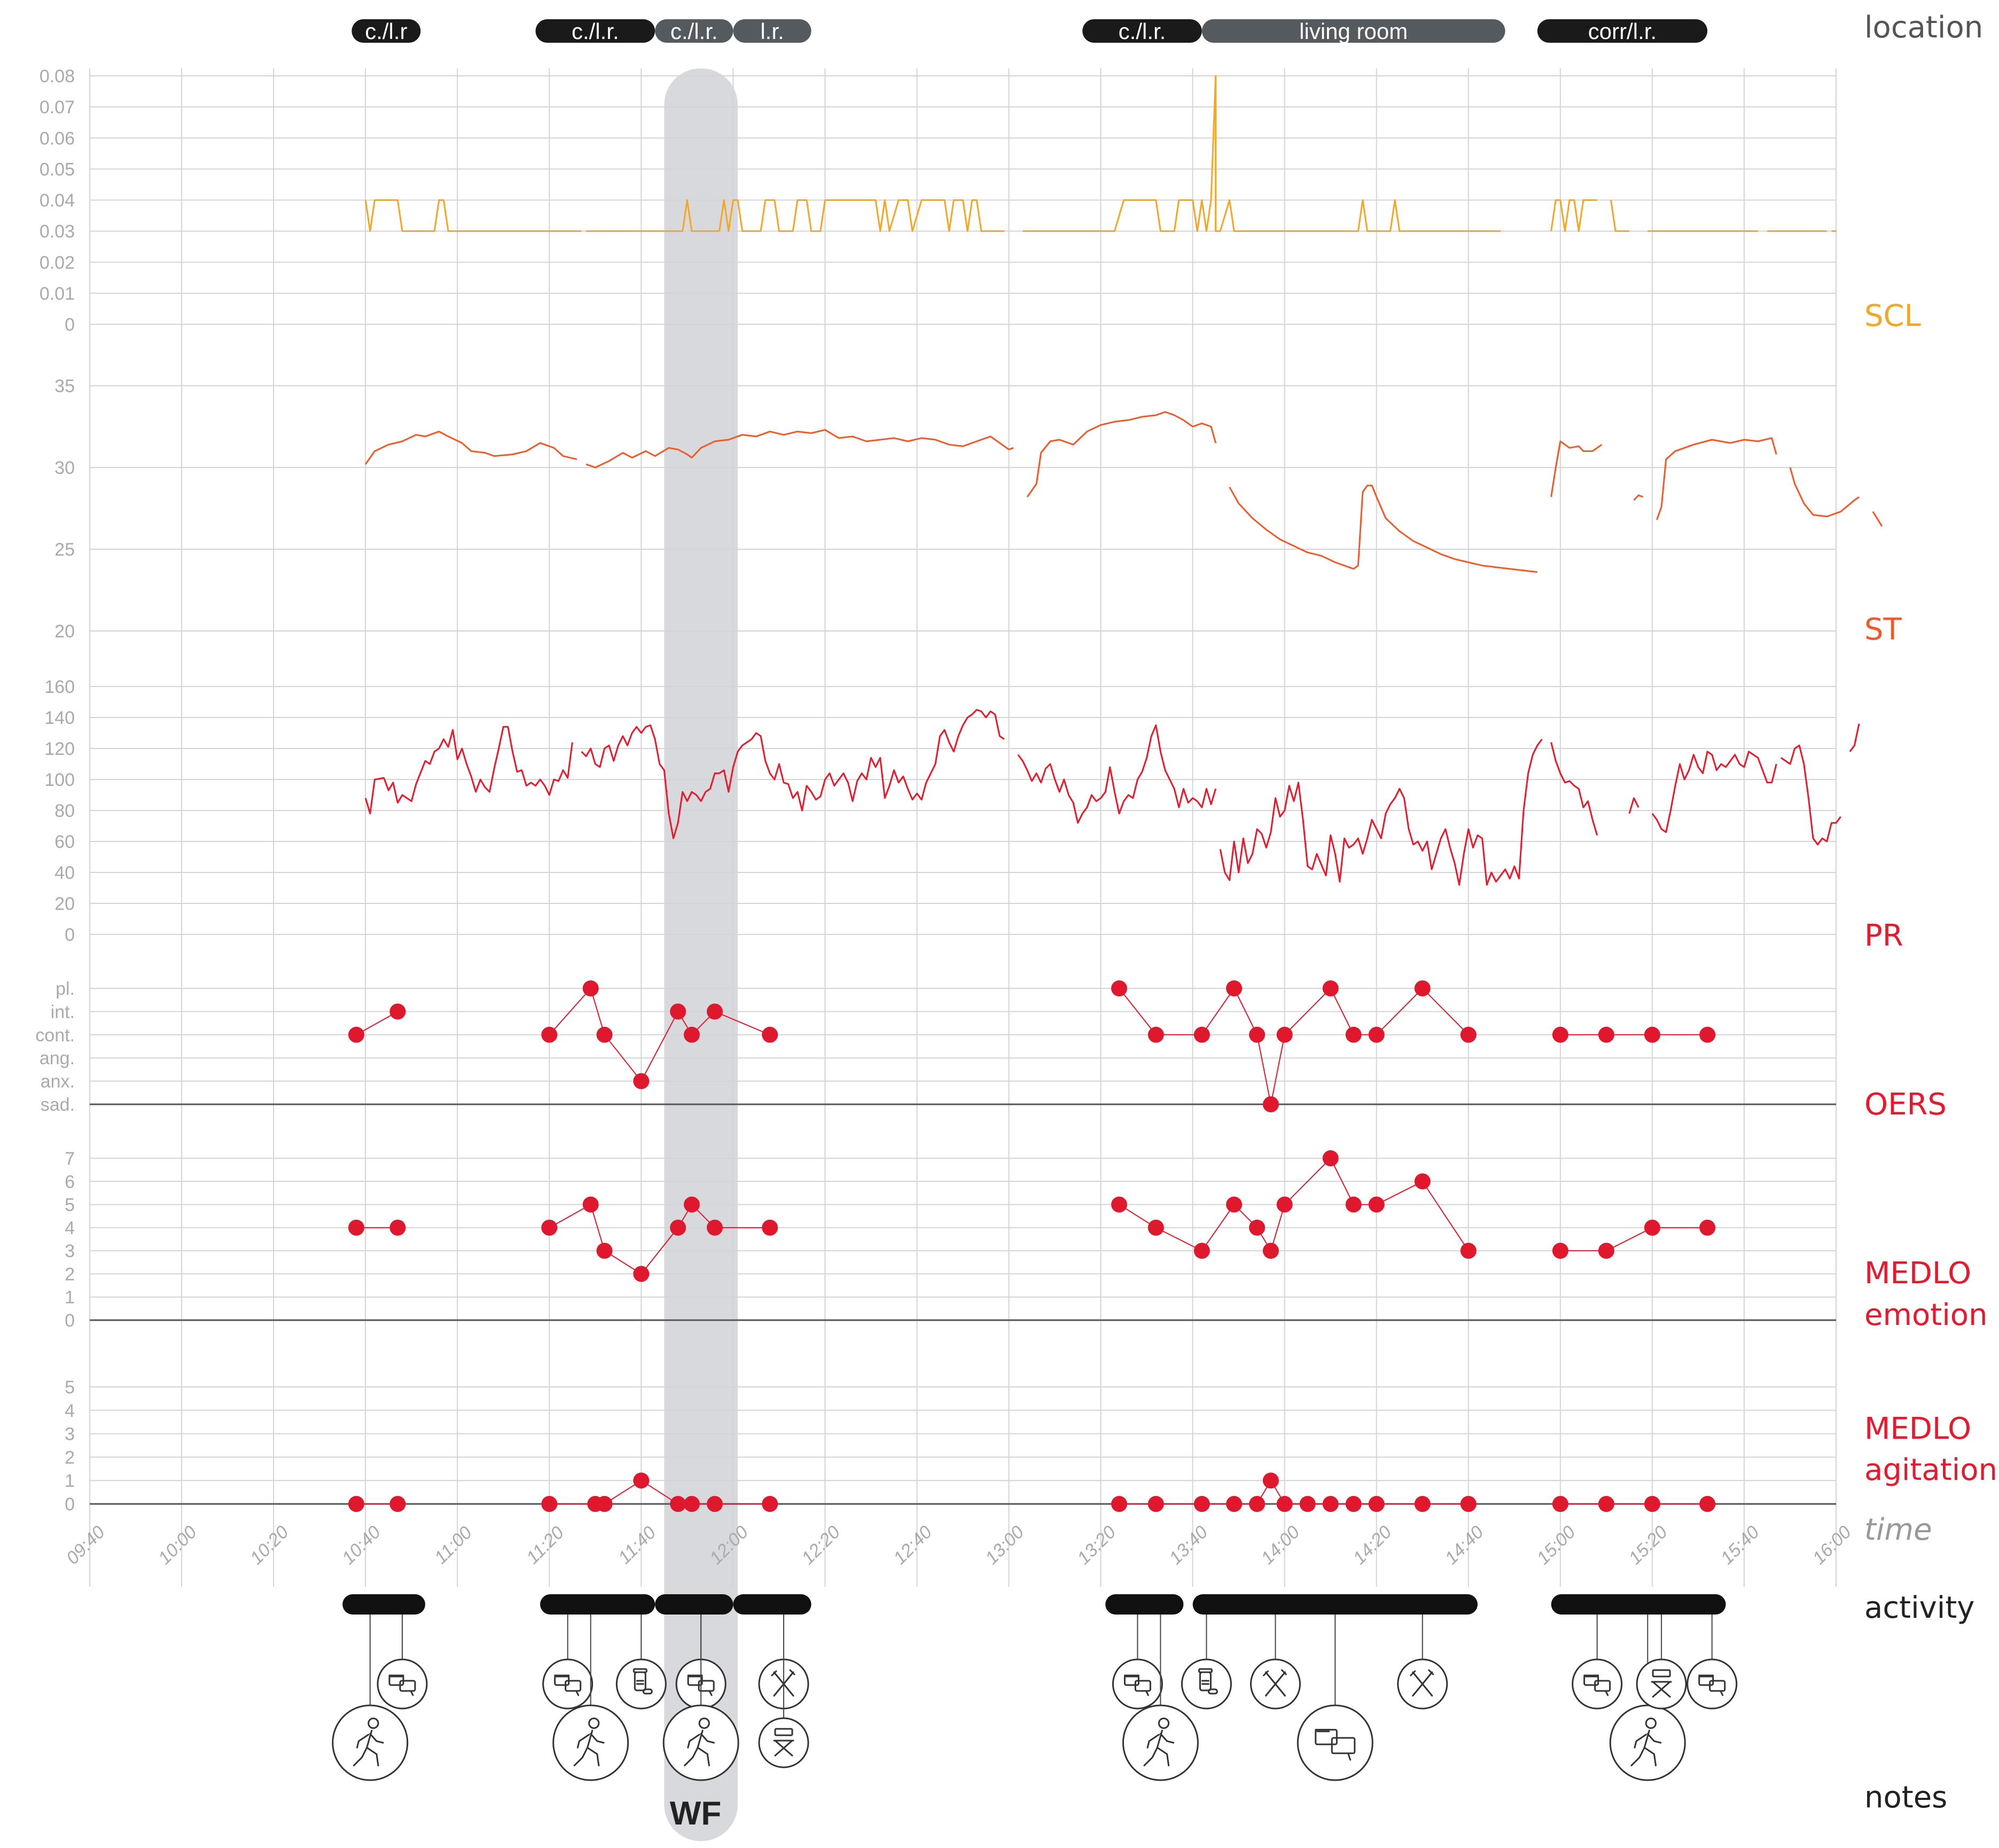 The width and height of the screenshot is (1999, 1848). Describe the element at coordinates (55, 1035) in the screenshot. I see `y-tick-label: cont.` at that location.